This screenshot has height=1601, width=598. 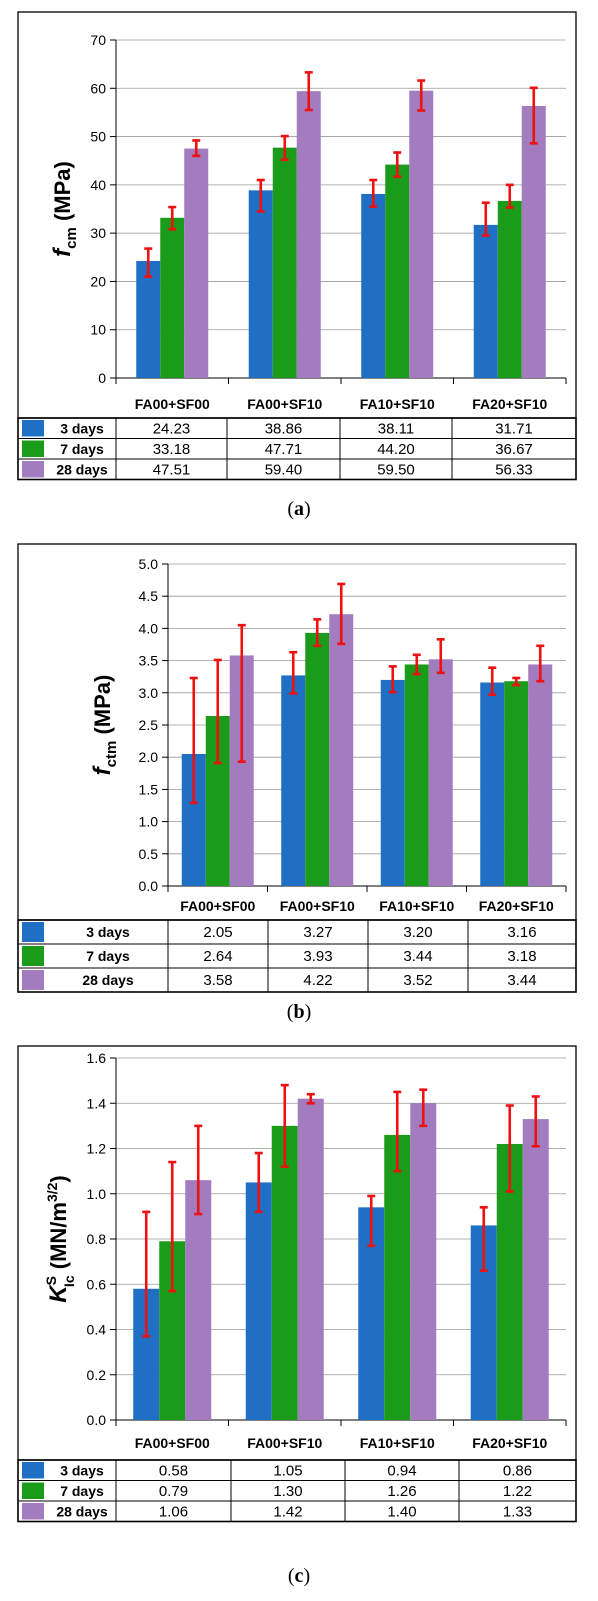 I want to click on chart-a-y-tick-label: 20, so click(x=98, y=281).